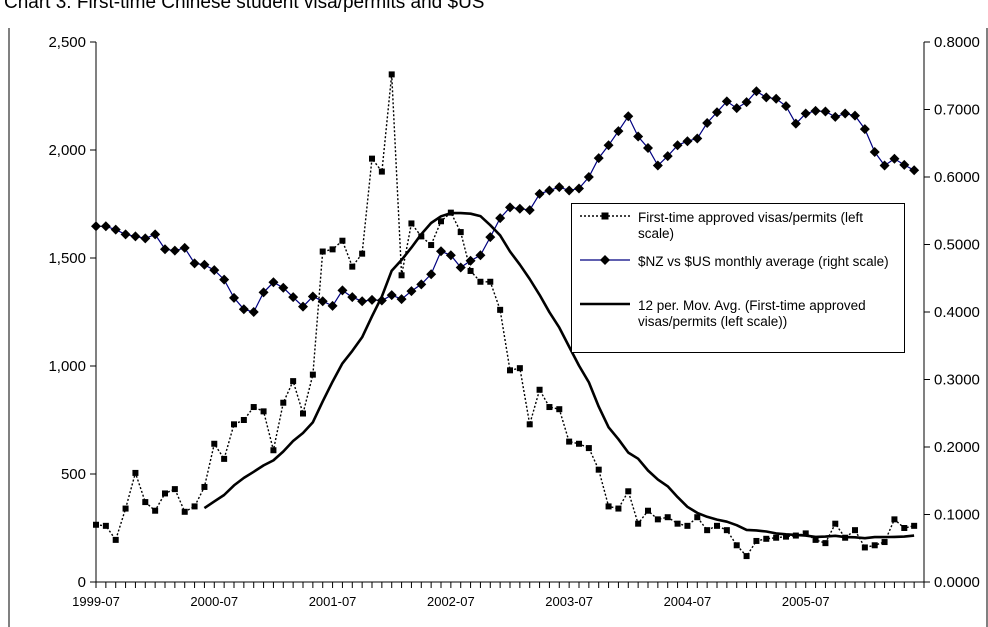 Image resolution: width=988 pixels, height=627 pixels. I want to click on x-axis-tick-label: 2000-07, so click(214, 601).